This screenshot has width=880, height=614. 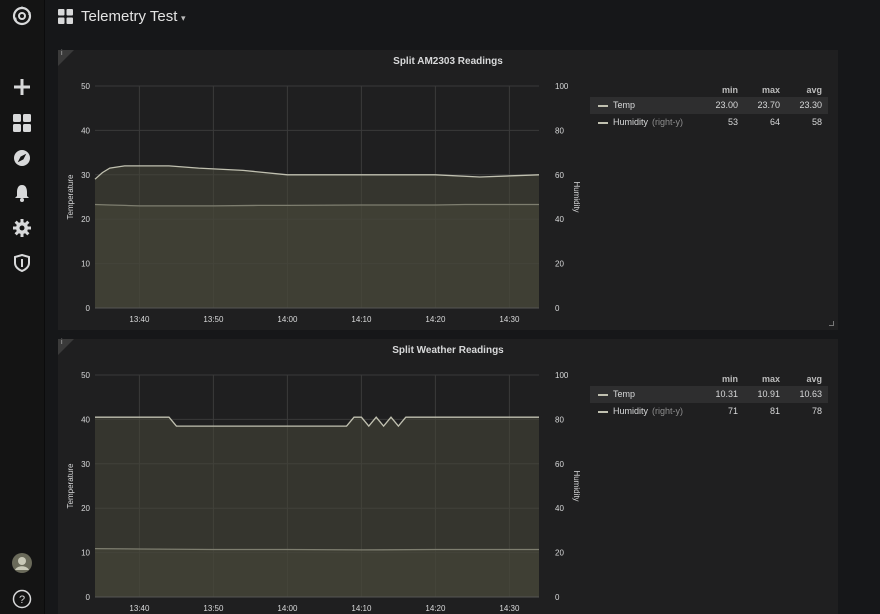 I want to click on help-icon: ?, so click(x=22, y=599).